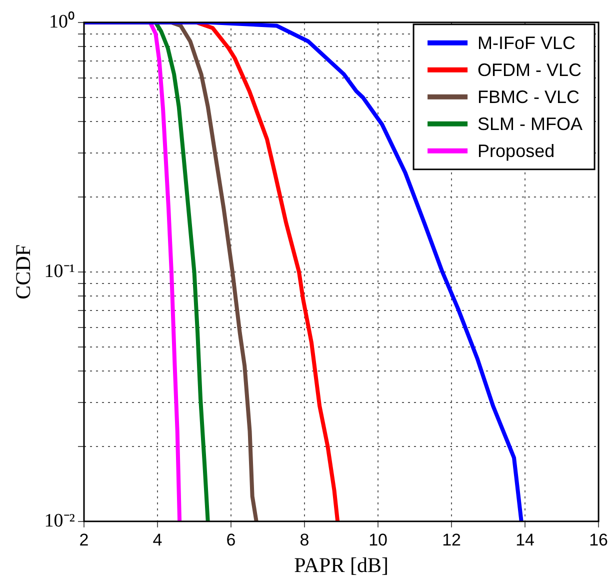 The height and width of the screenshot is (583, 611). I want to click on x-tick-label: 14, so click(525, 540).